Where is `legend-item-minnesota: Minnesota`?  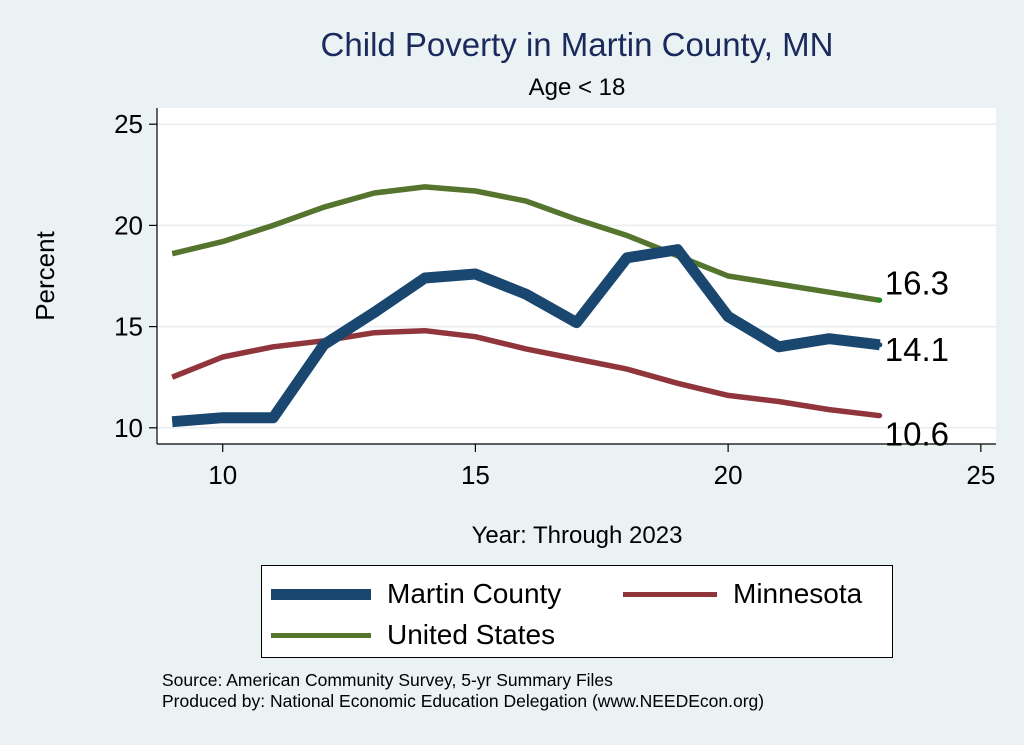 legend-item-minnesota: Minnesota is located at coordinates (742, 594).